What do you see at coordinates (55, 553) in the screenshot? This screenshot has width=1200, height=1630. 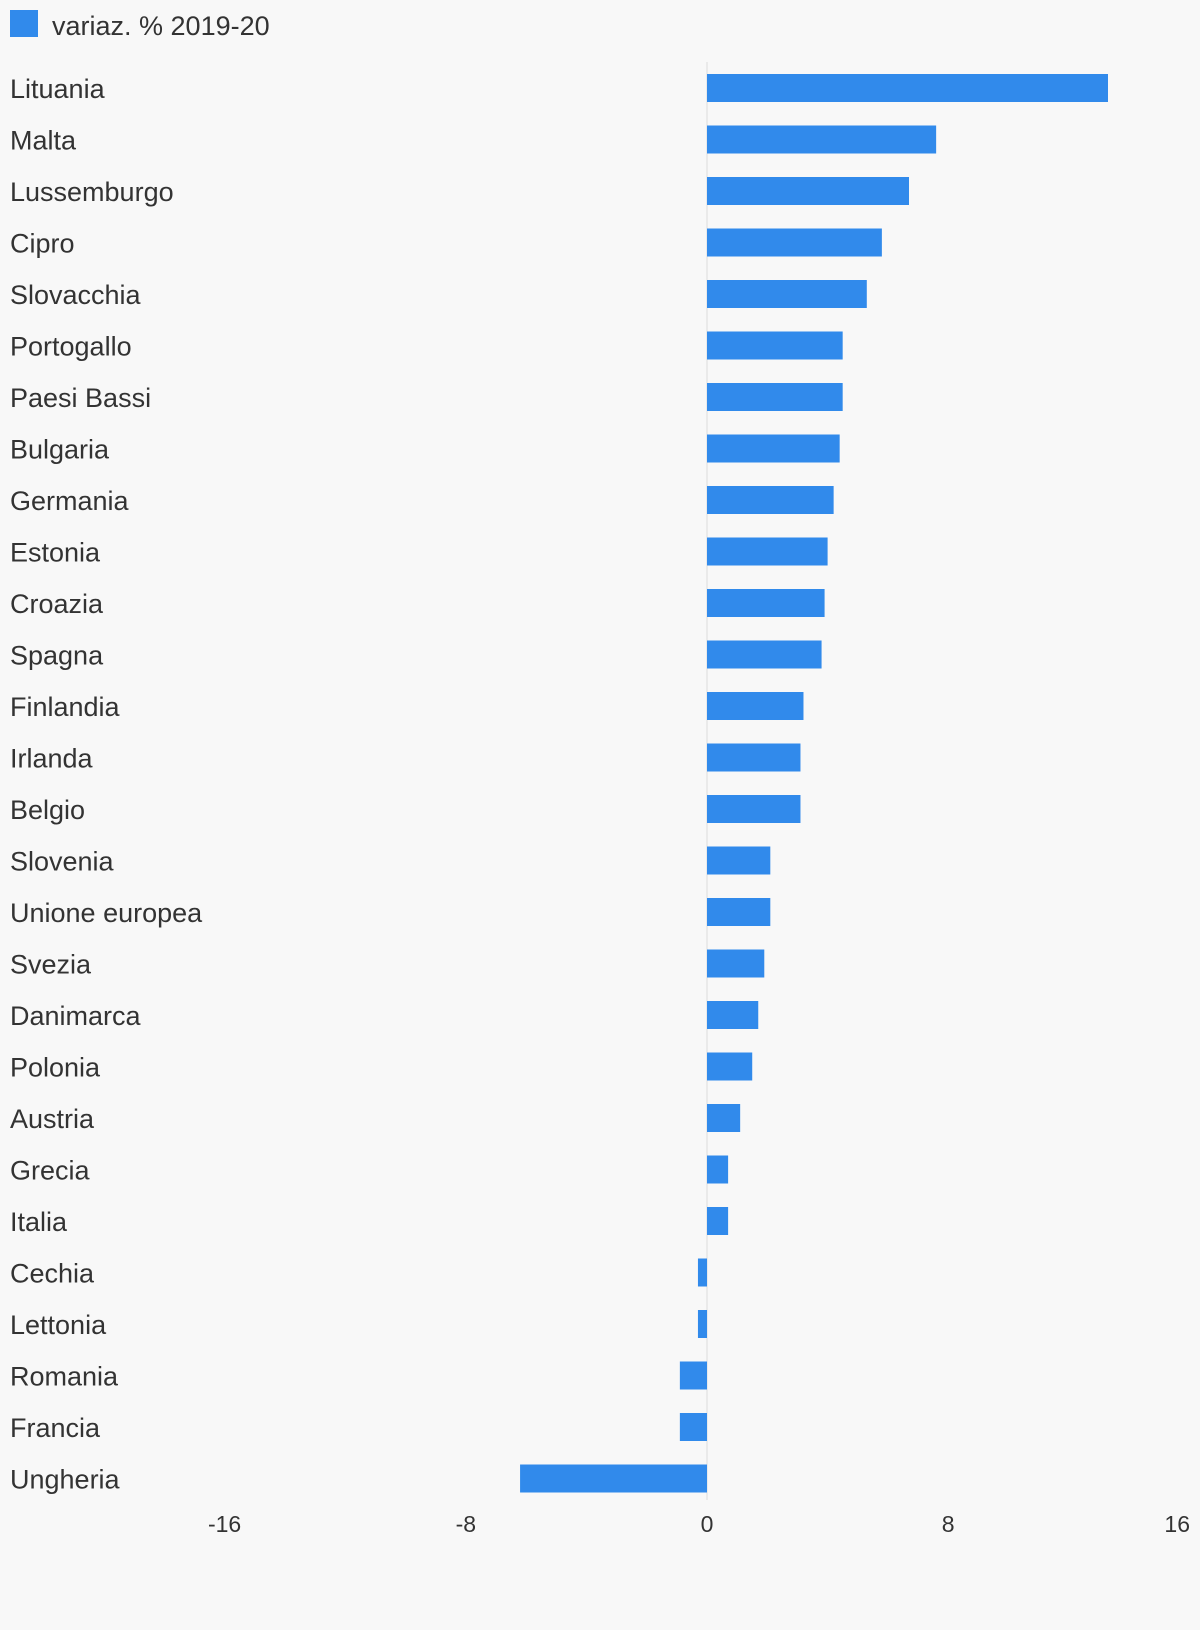 I see `category-label: Estonia` at bounding box center [55, 553].